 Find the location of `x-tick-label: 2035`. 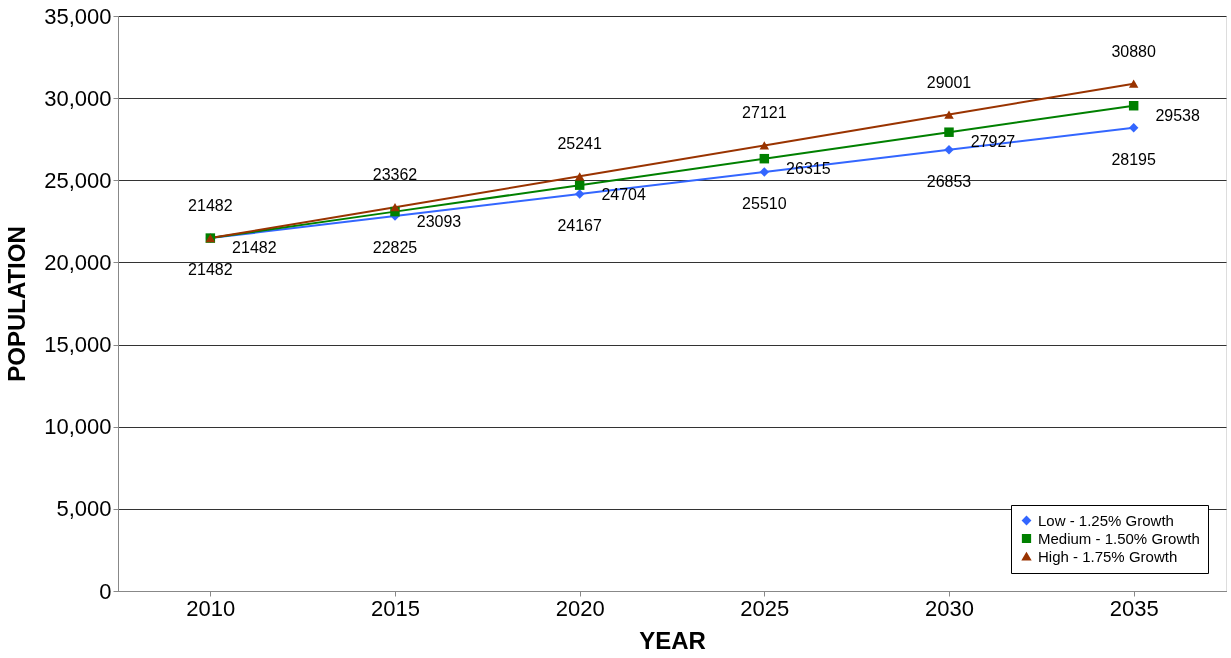

x-tick-label: 2035 is located at coordinates (1134, 608).